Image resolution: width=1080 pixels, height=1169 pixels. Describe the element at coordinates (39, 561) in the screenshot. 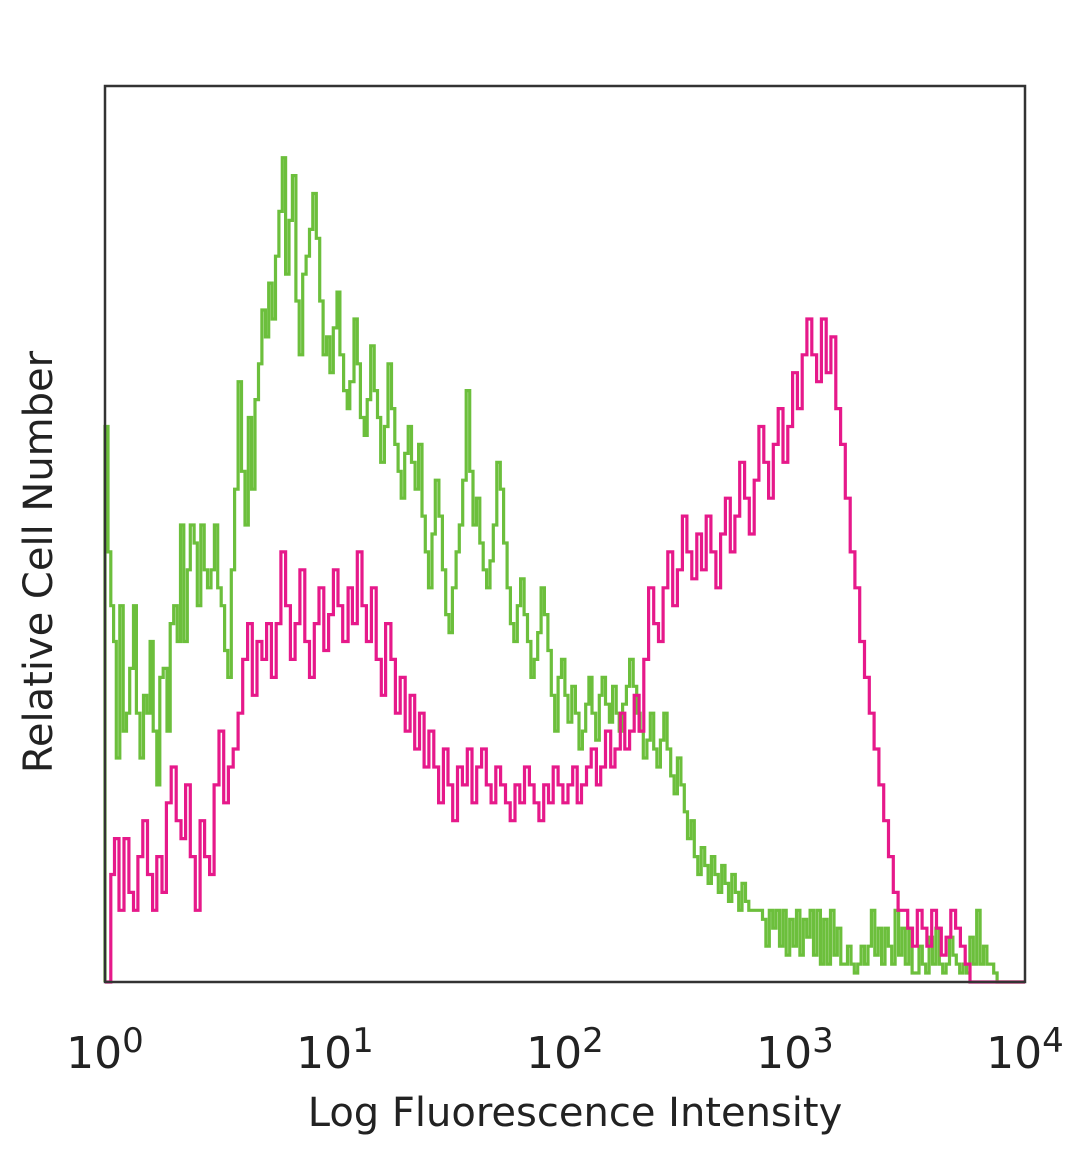

I see `y-axis-title: Relative Cell Number` at that location.